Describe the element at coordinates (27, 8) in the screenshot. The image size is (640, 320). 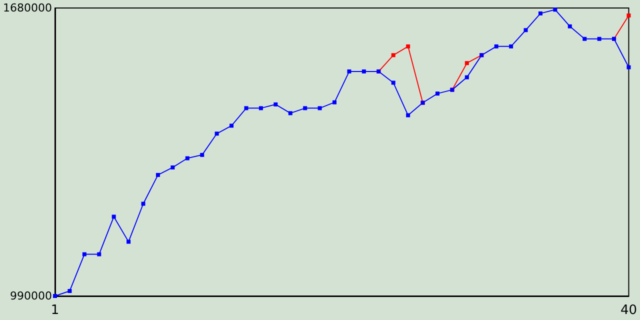
I see `y-tick-label: 1680000` at that location.